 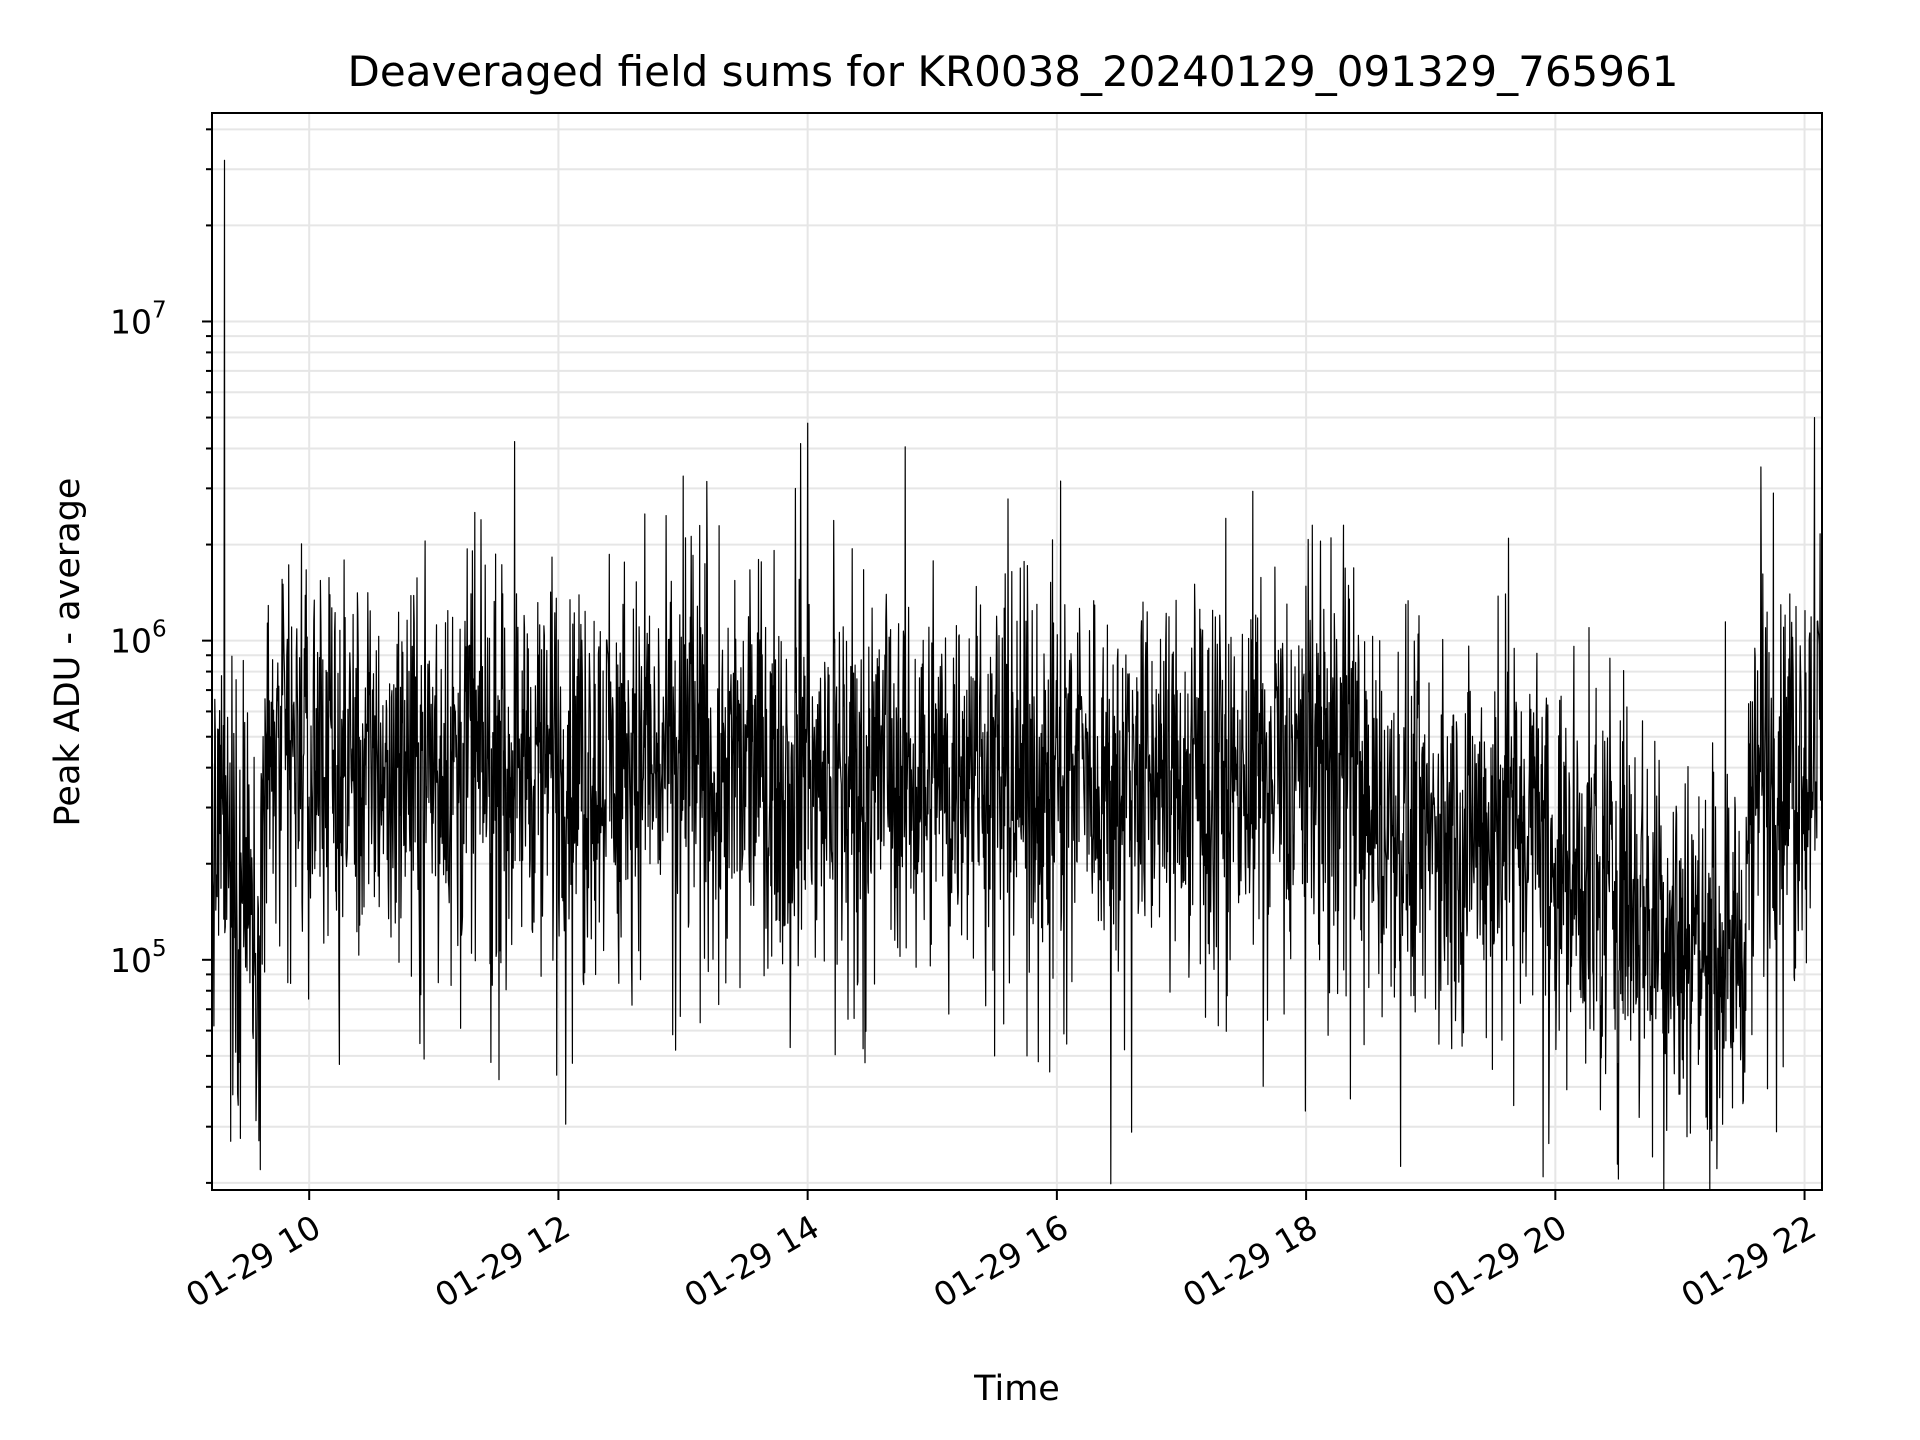 What do you see at coordinates (68, 652) in the screenshot?
I see `y-axis-label: Peak ADU - average` at bounding box center [68, 652].